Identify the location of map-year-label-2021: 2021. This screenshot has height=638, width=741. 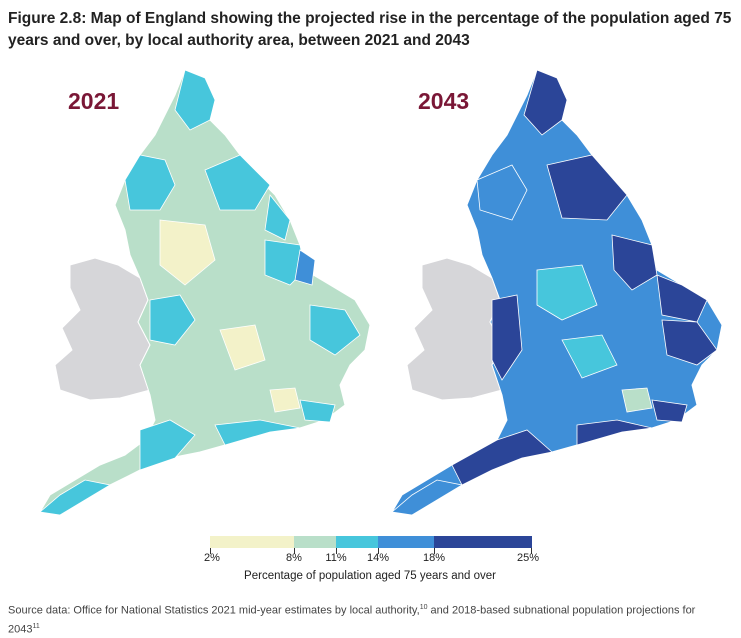
(94, 101).